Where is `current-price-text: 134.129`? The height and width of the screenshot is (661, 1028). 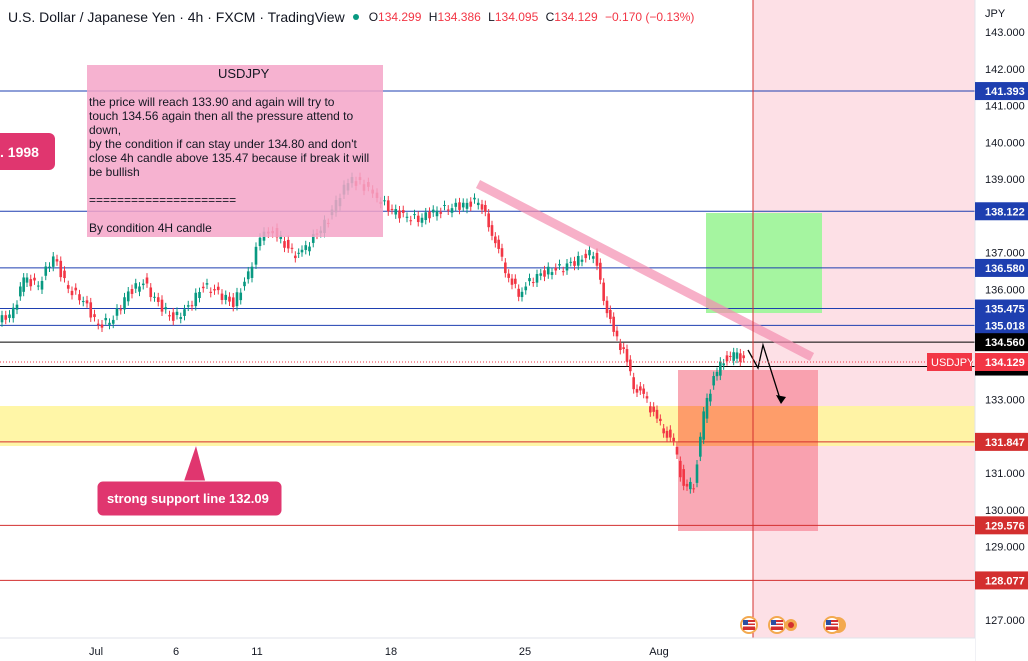 current-price-text: 134.129 is located at coordinates (1005, 363).